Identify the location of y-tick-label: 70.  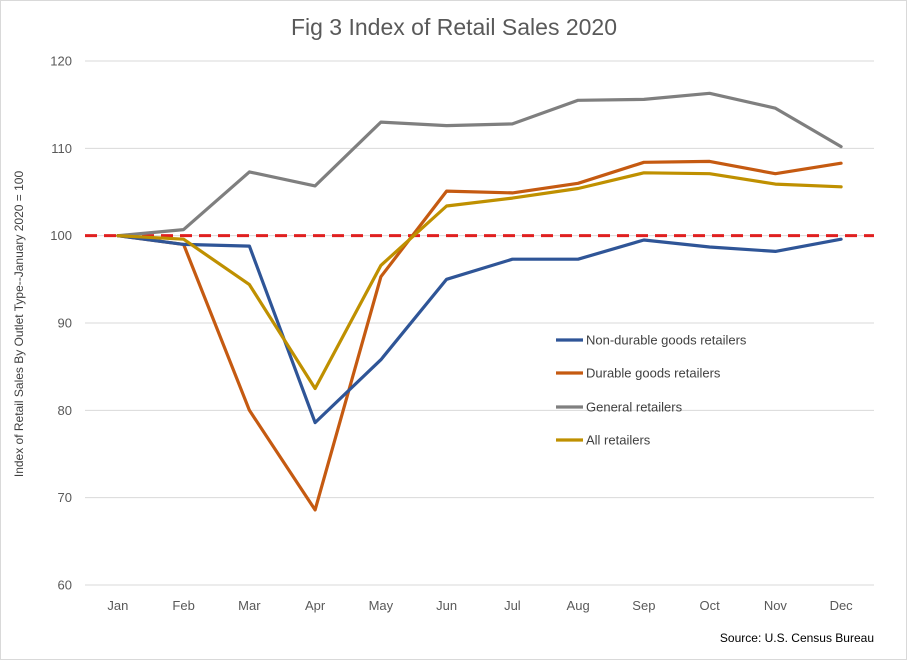
(65, 497).